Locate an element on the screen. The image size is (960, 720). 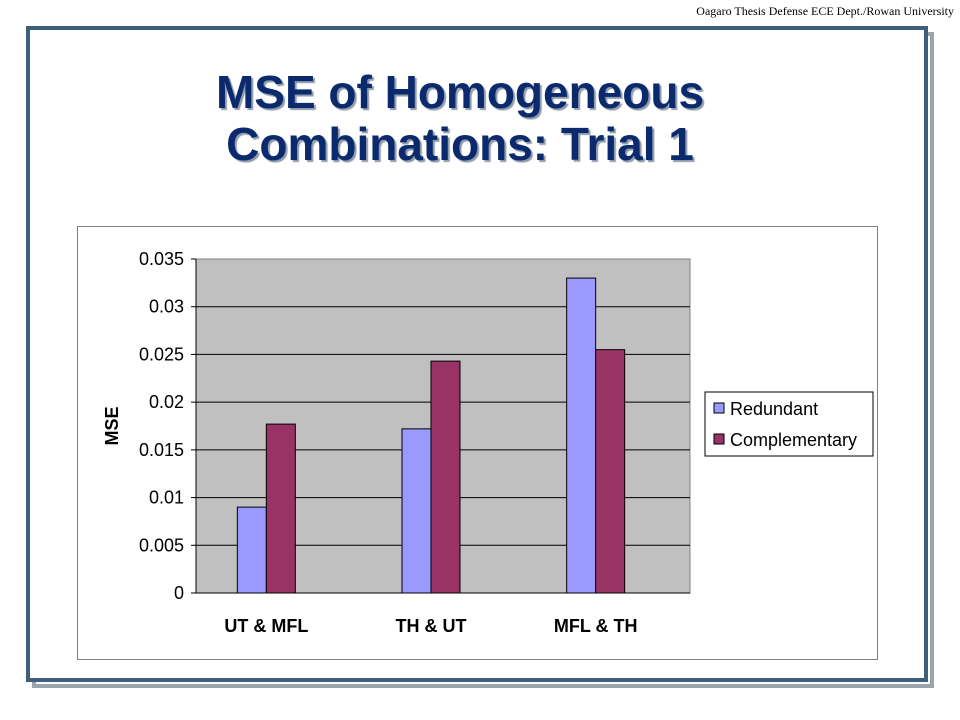
slide-title-line-2: Combinations: Trial 1 is located at coordinates (460, 144).